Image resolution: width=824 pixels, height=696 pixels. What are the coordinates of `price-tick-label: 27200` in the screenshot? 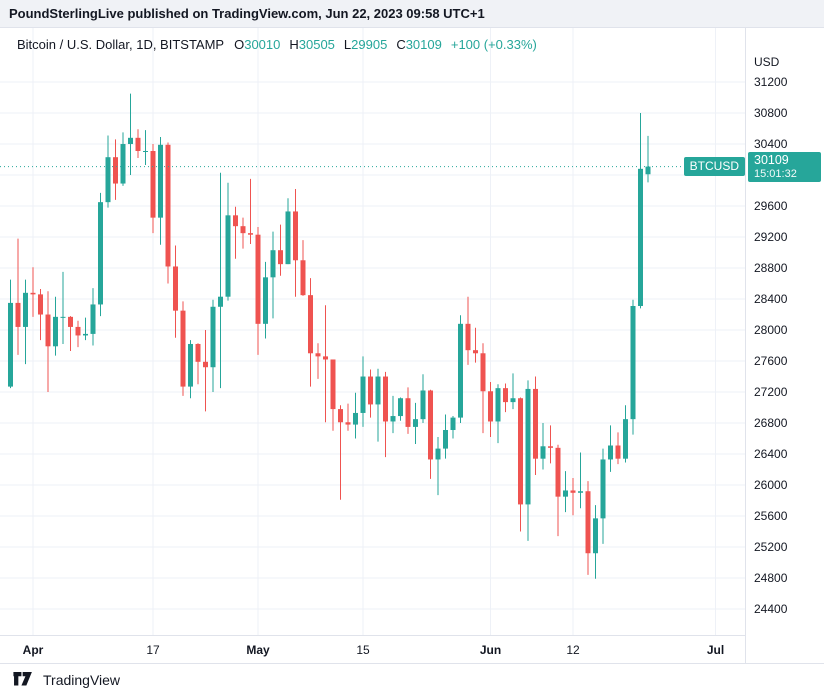 It's located at (771, 392).